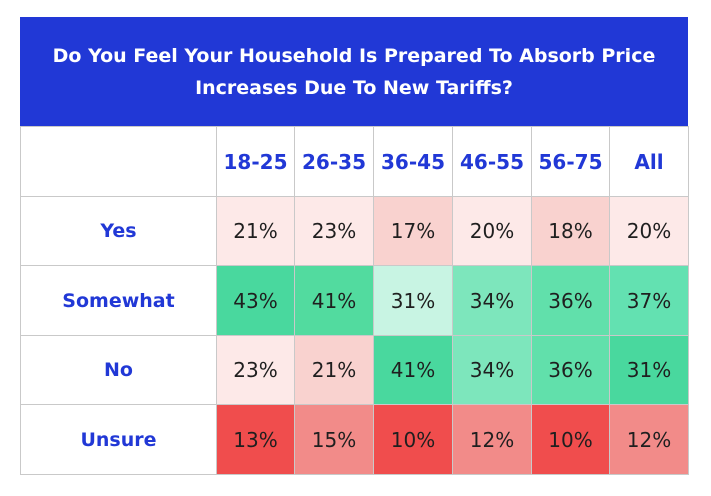 The width and height of the screenshot is (711, 496). I want to click on column-header: 56-75, so click(570, 161).